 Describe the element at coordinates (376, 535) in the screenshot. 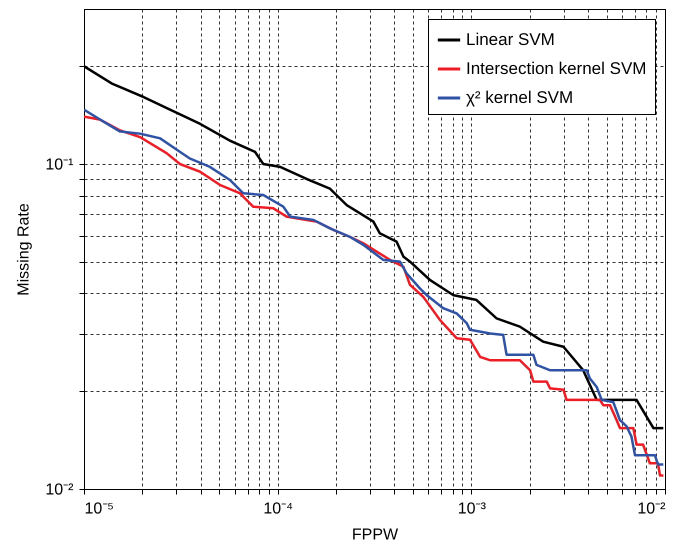

I see `x-axis-title: FPPW` at that location.